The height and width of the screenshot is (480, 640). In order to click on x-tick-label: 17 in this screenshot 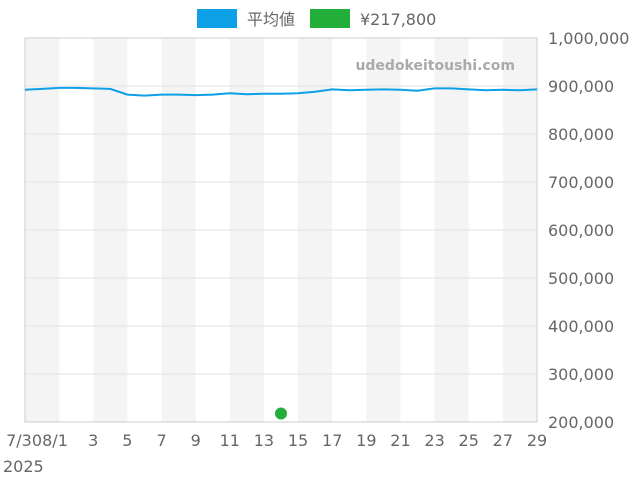, I will do `click(332, 440)`.